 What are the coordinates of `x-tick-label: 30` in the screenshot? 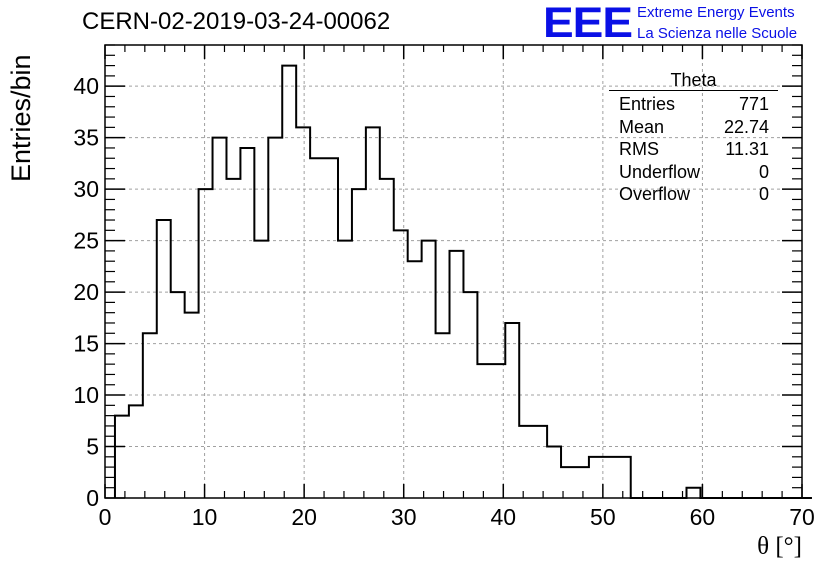 It's located at (404, 517).